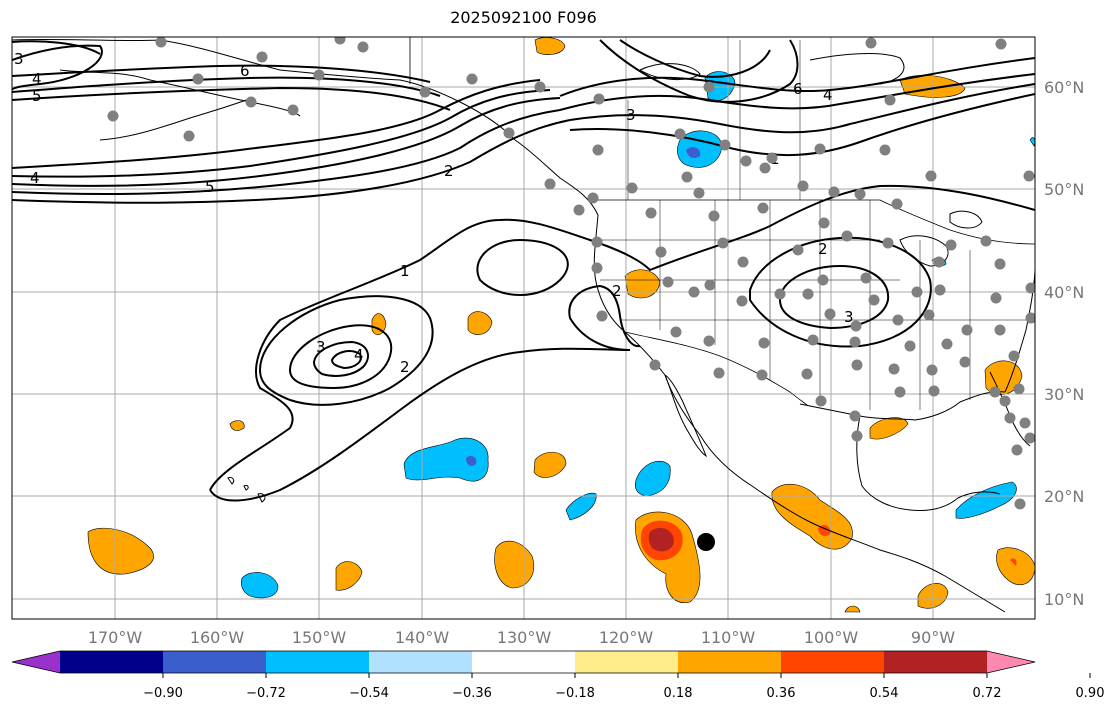 The height and width of the screenshot is (712, 1105). I want to click on latitude-label: 10°N, so click(1064, 599).